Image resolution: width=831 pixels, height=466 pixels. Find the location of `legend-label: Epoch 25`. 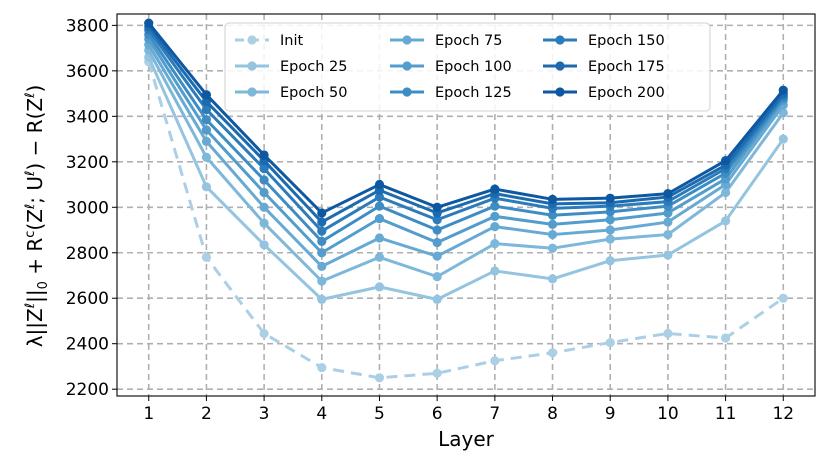

legend-label: Epoch 25 is located at coordinates (313, 67).